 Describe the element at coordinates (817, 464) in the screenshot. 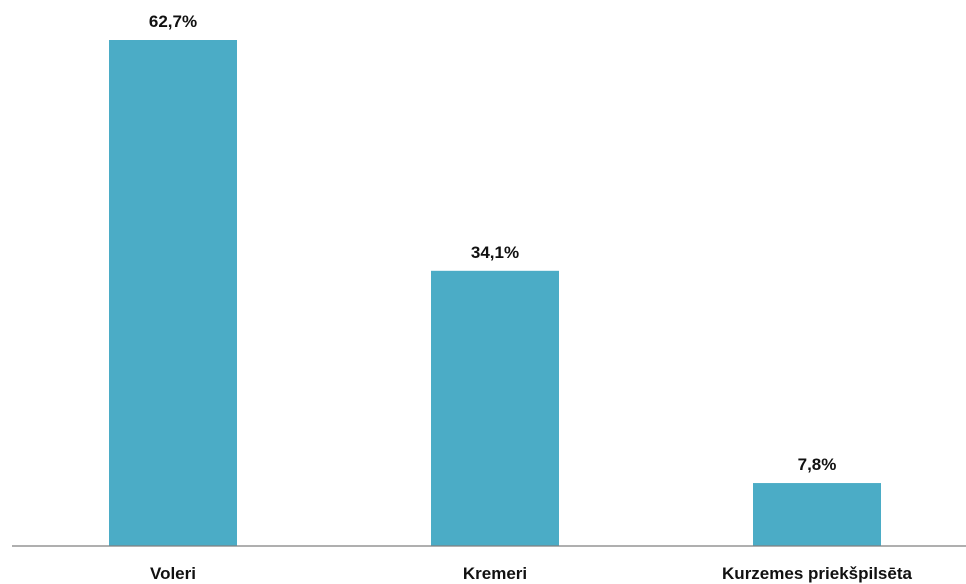

I see `value-label-2: 7,8%` at that location.